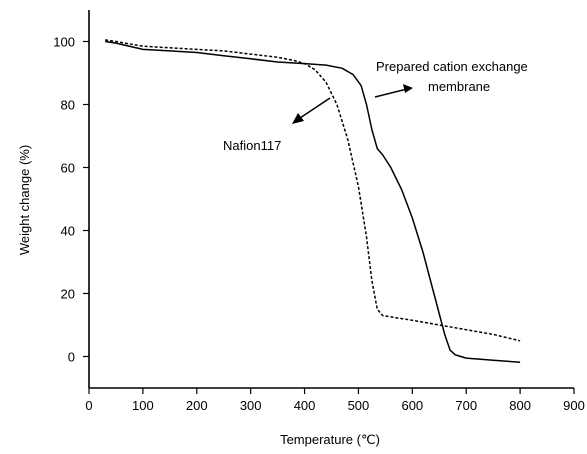 This screenshot has width=587, height=454. What do you see at coordinates (408, 88) in the screenshot?
I see `arrow-membrane-head` at bounding box center [408, 88].